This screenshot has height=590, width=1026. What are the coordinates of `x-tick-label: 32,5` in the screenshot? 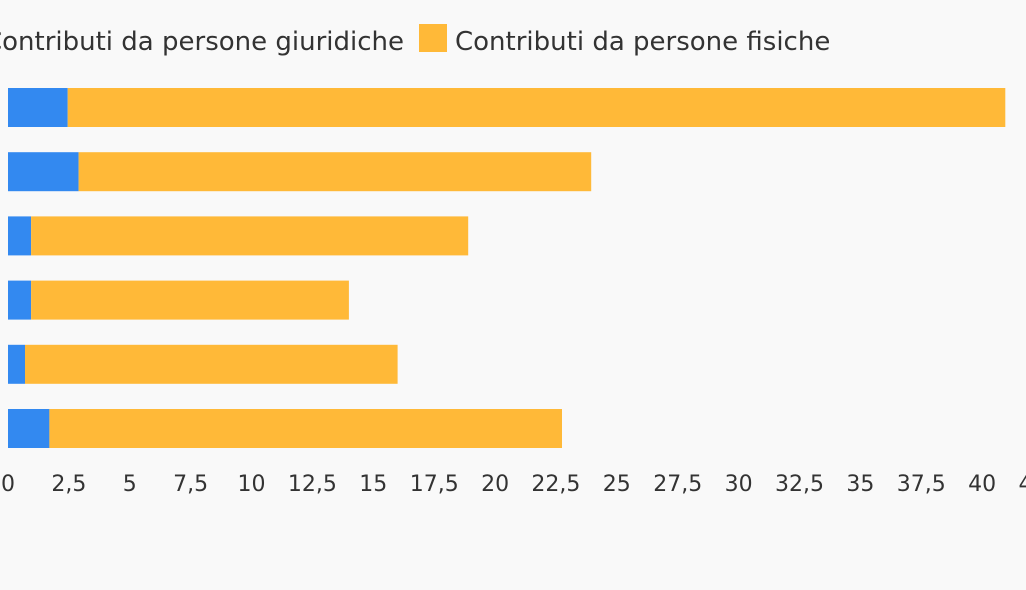 It's located at (799, 484).